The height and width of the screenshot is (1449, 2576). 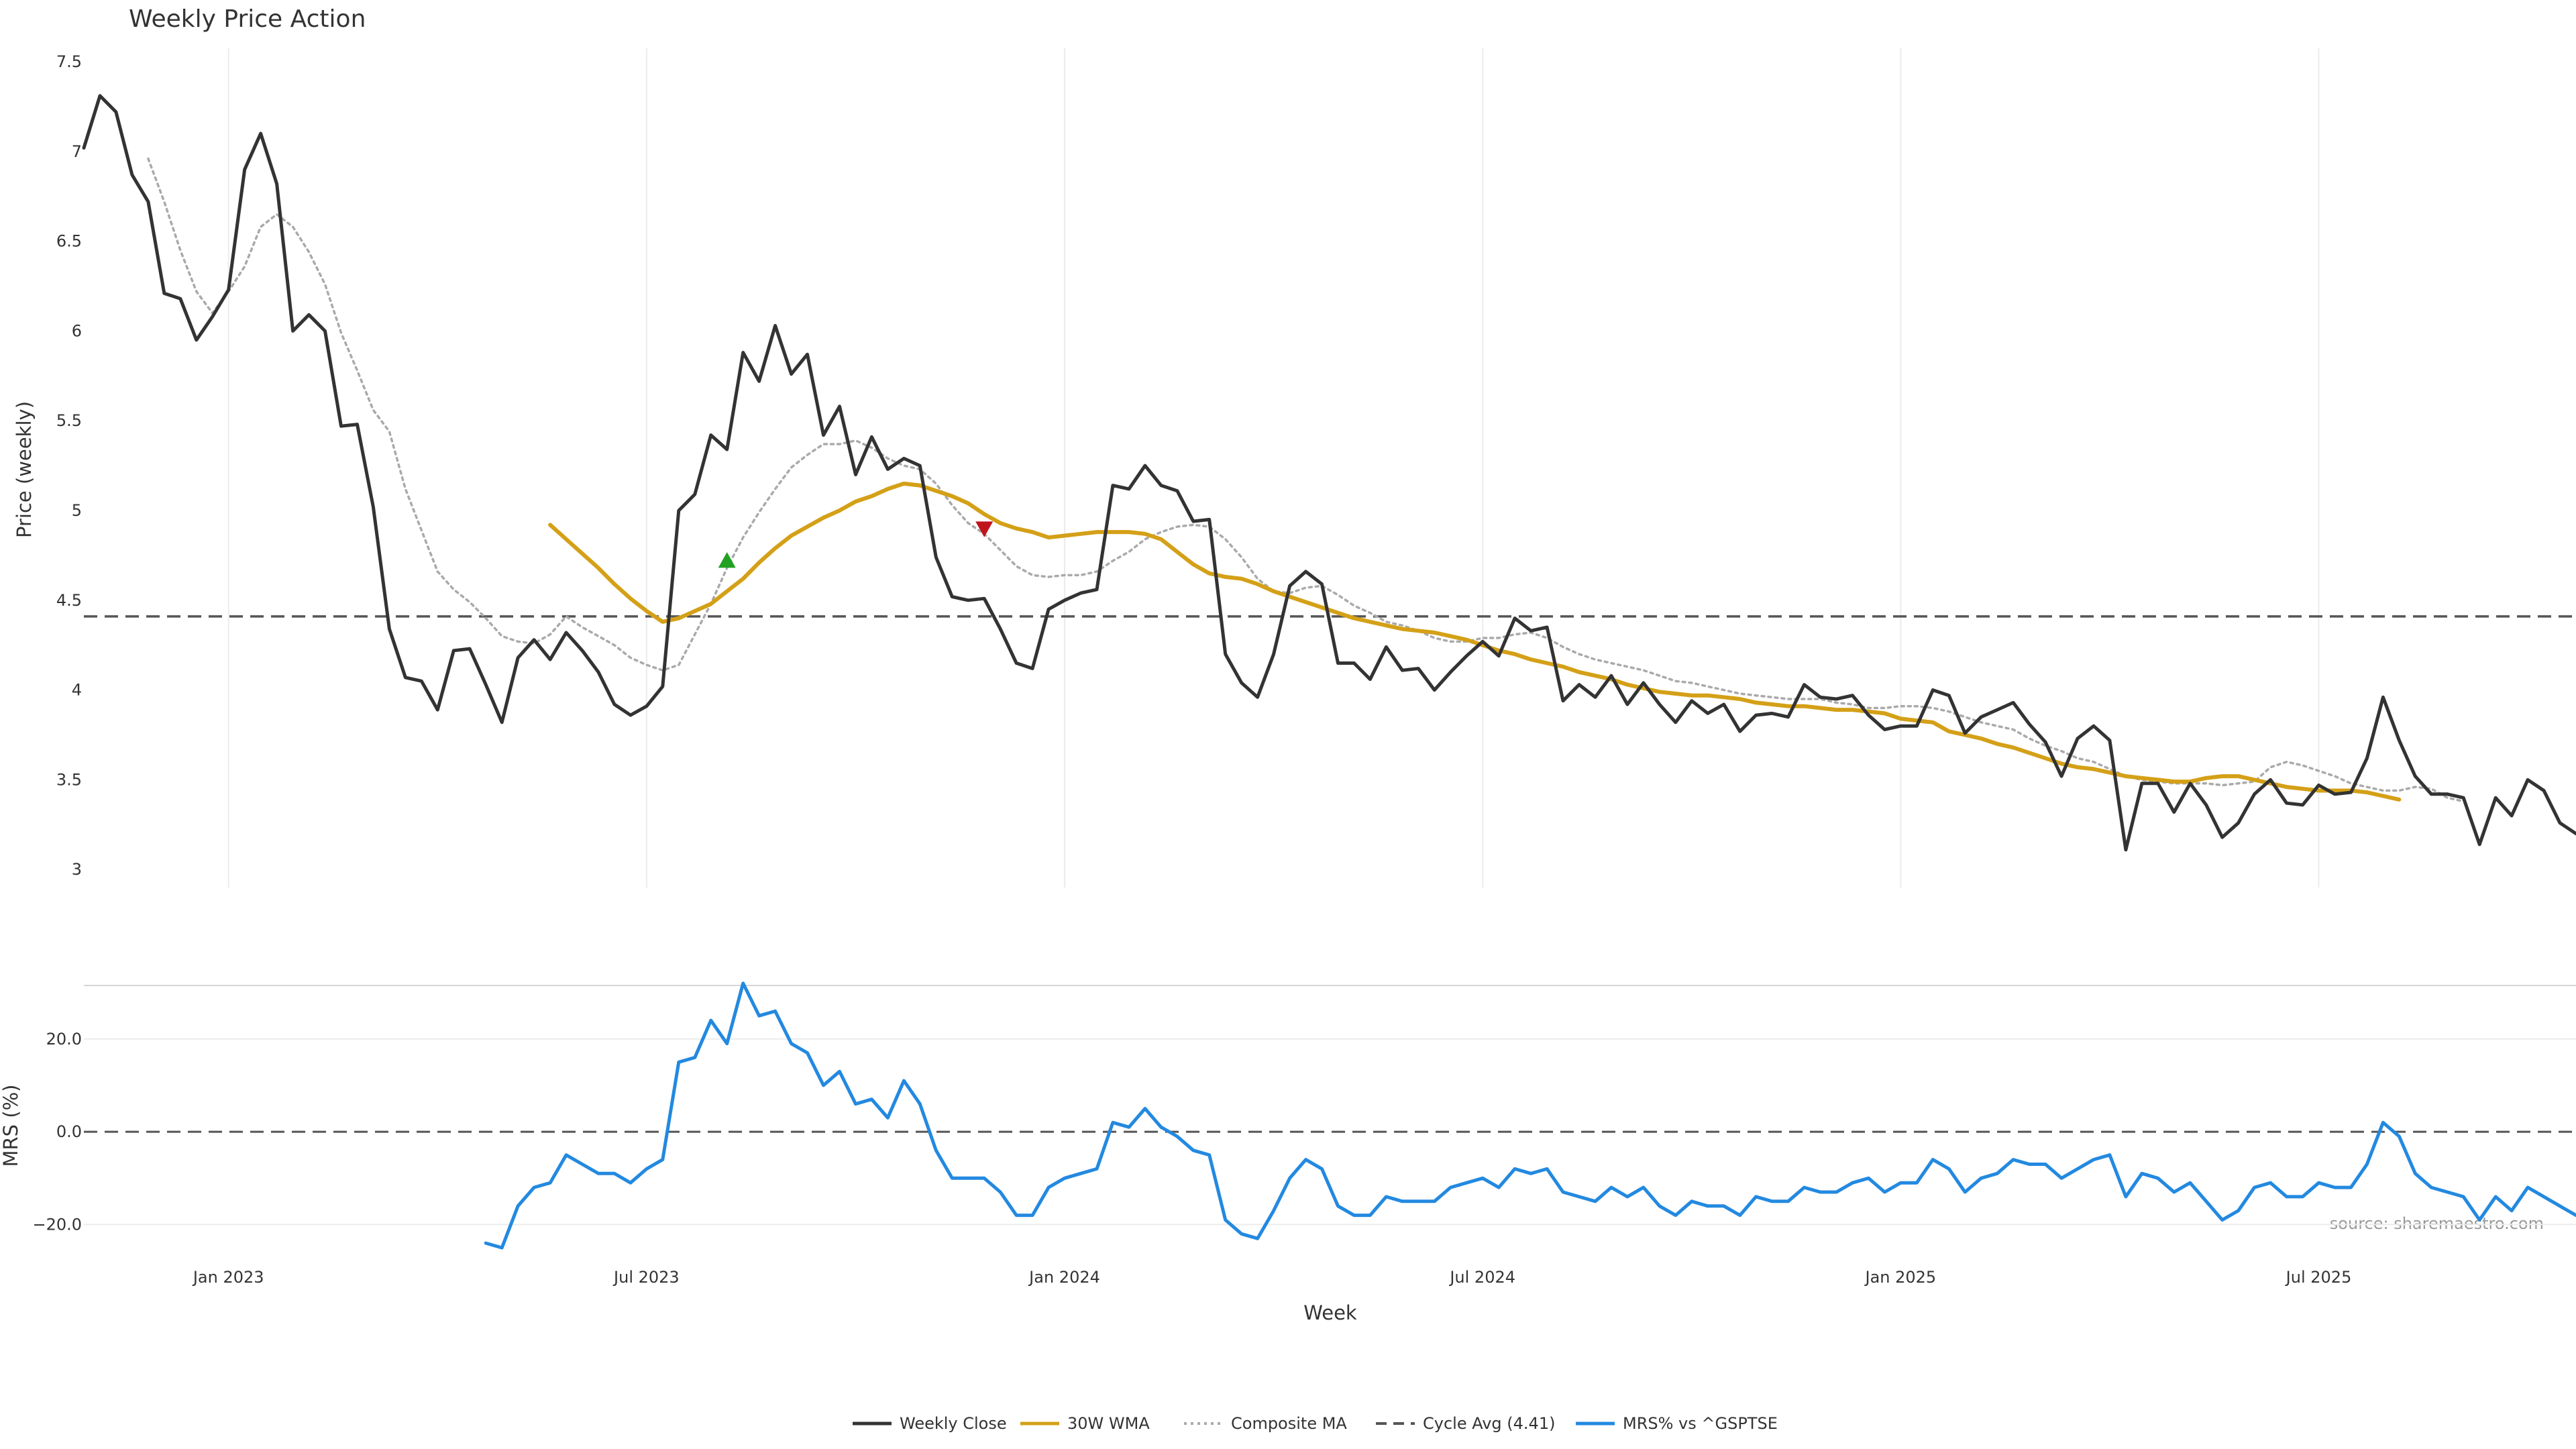 What do you see at coordinates (1900, 1277) in the screenshot?
I see `x-tick-label: Jan 2025` at bounding box center [1900, 1277].